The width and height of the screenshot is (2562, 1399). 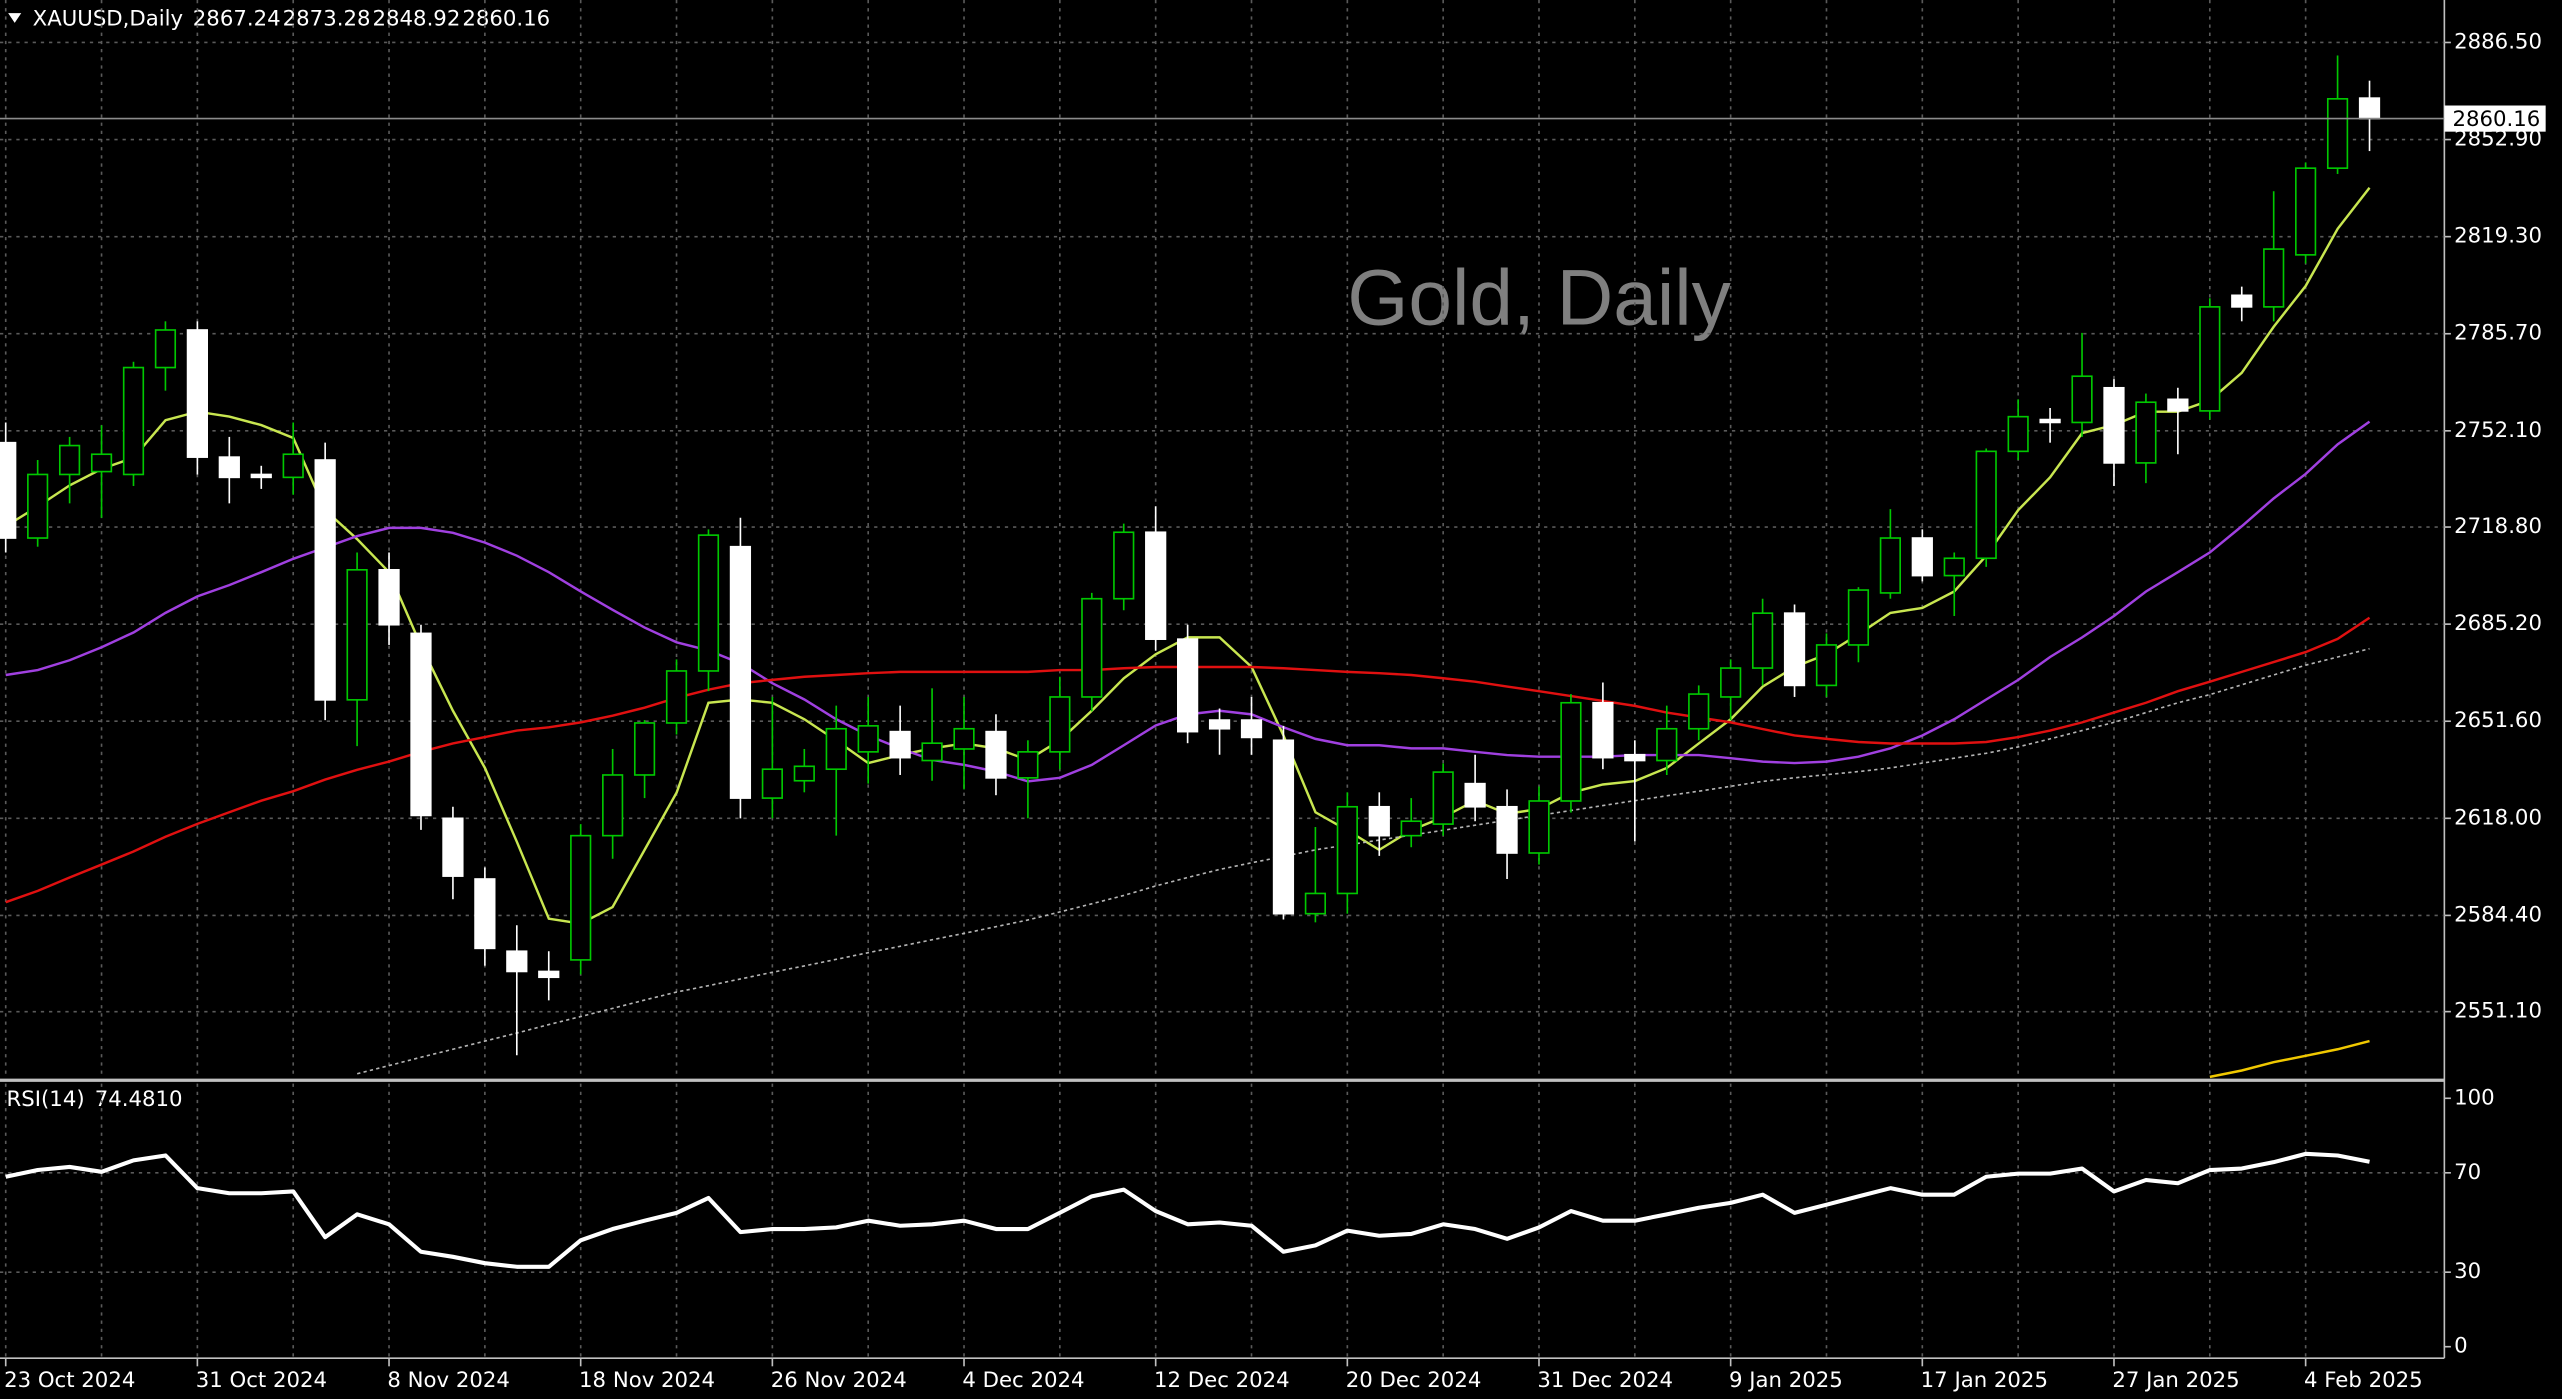 I want to click on symbol-label: XAUUSD,Daily, so click(x=108, y=19).